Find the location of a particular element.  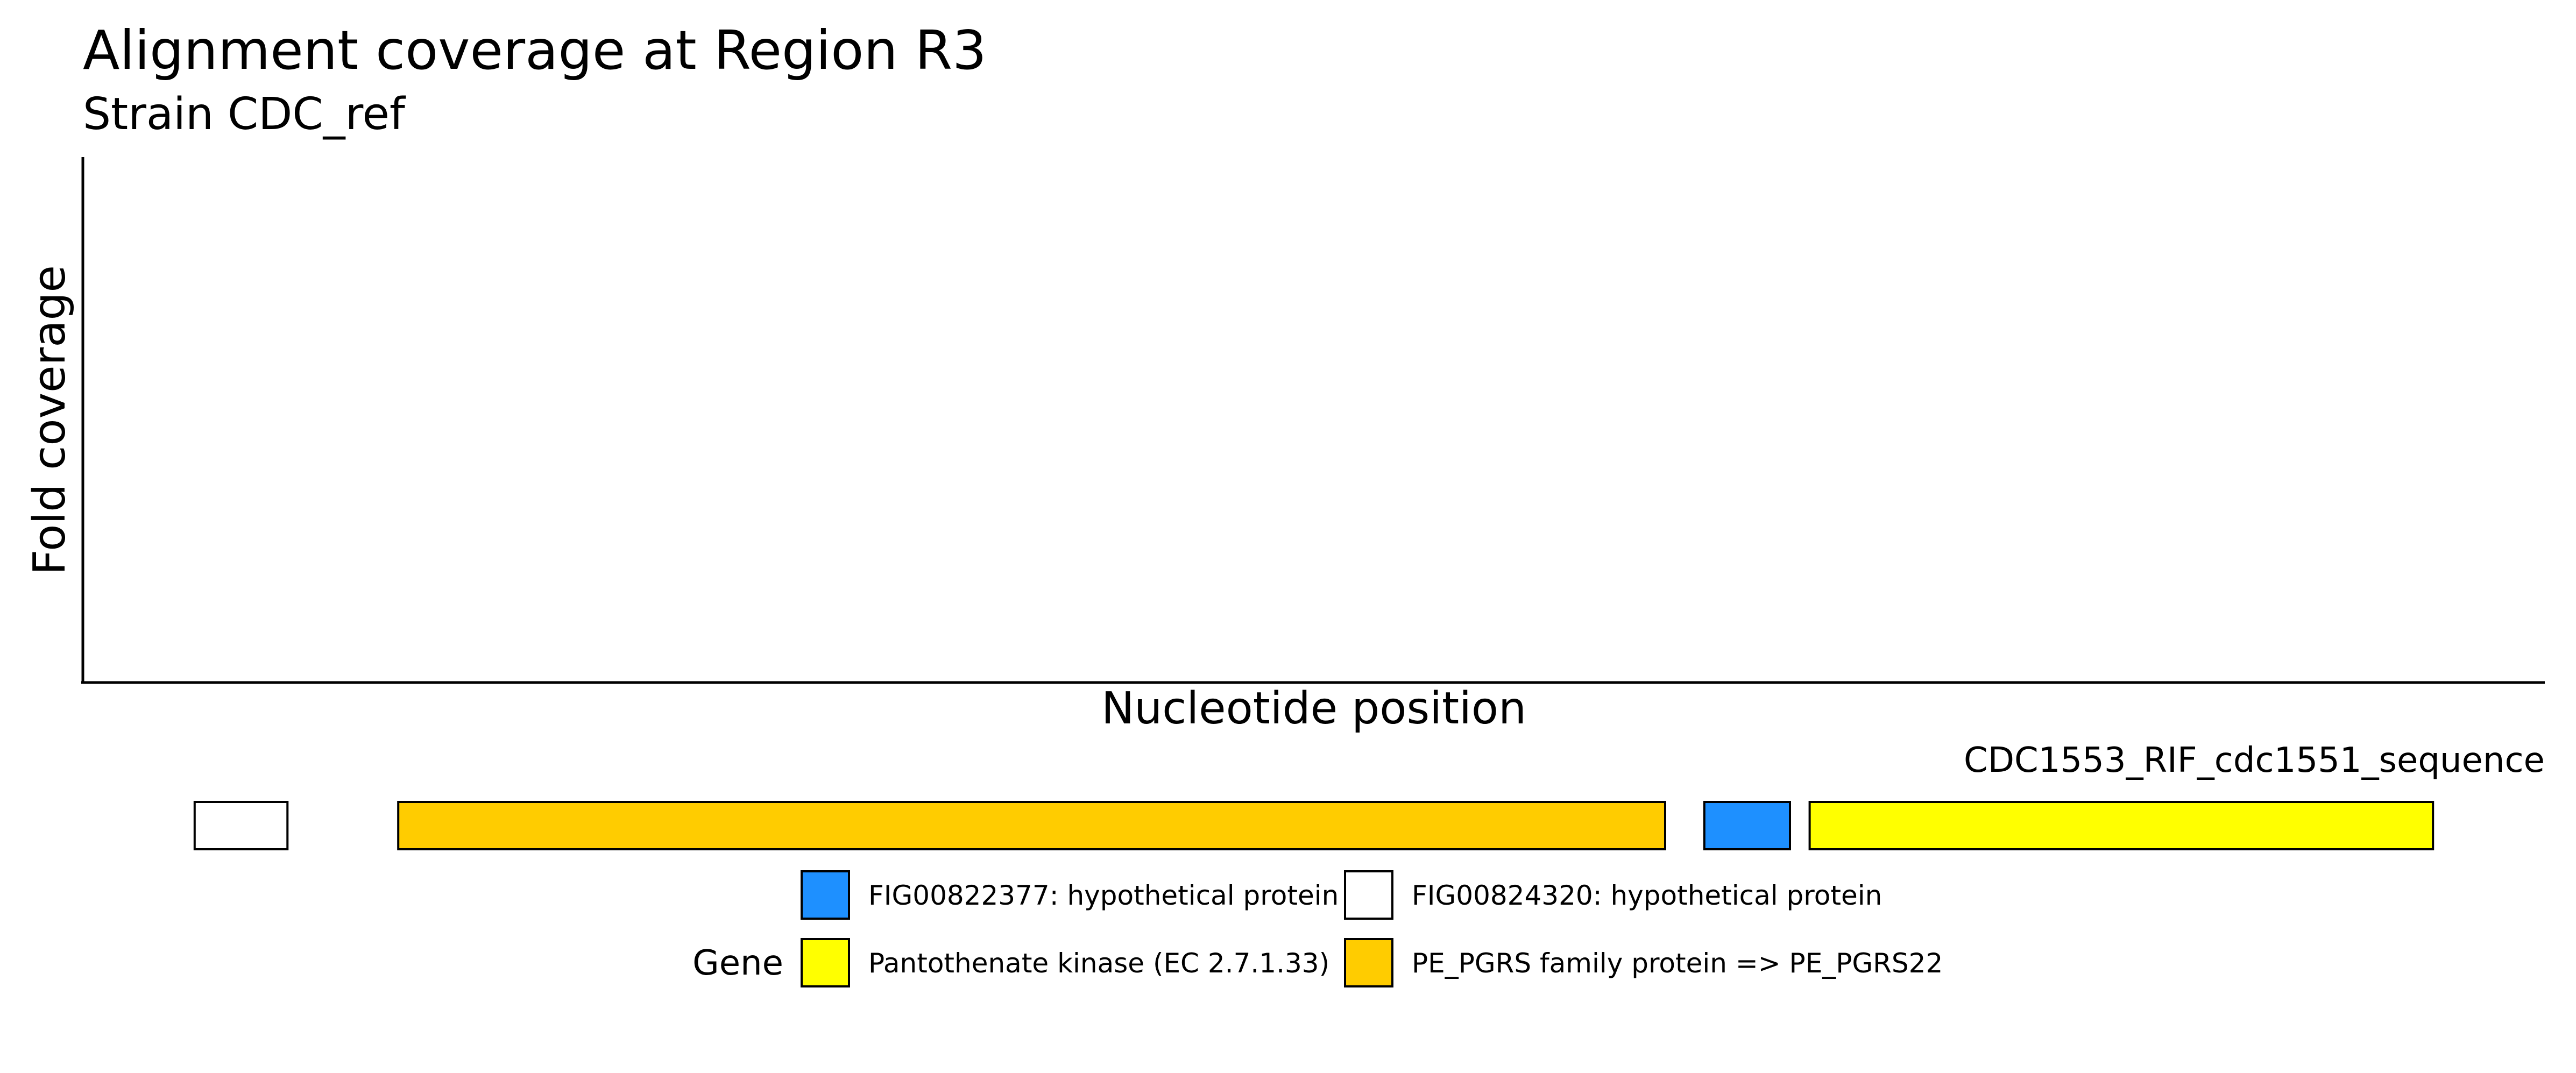

gene-track is located at coordinates (1314, 825).